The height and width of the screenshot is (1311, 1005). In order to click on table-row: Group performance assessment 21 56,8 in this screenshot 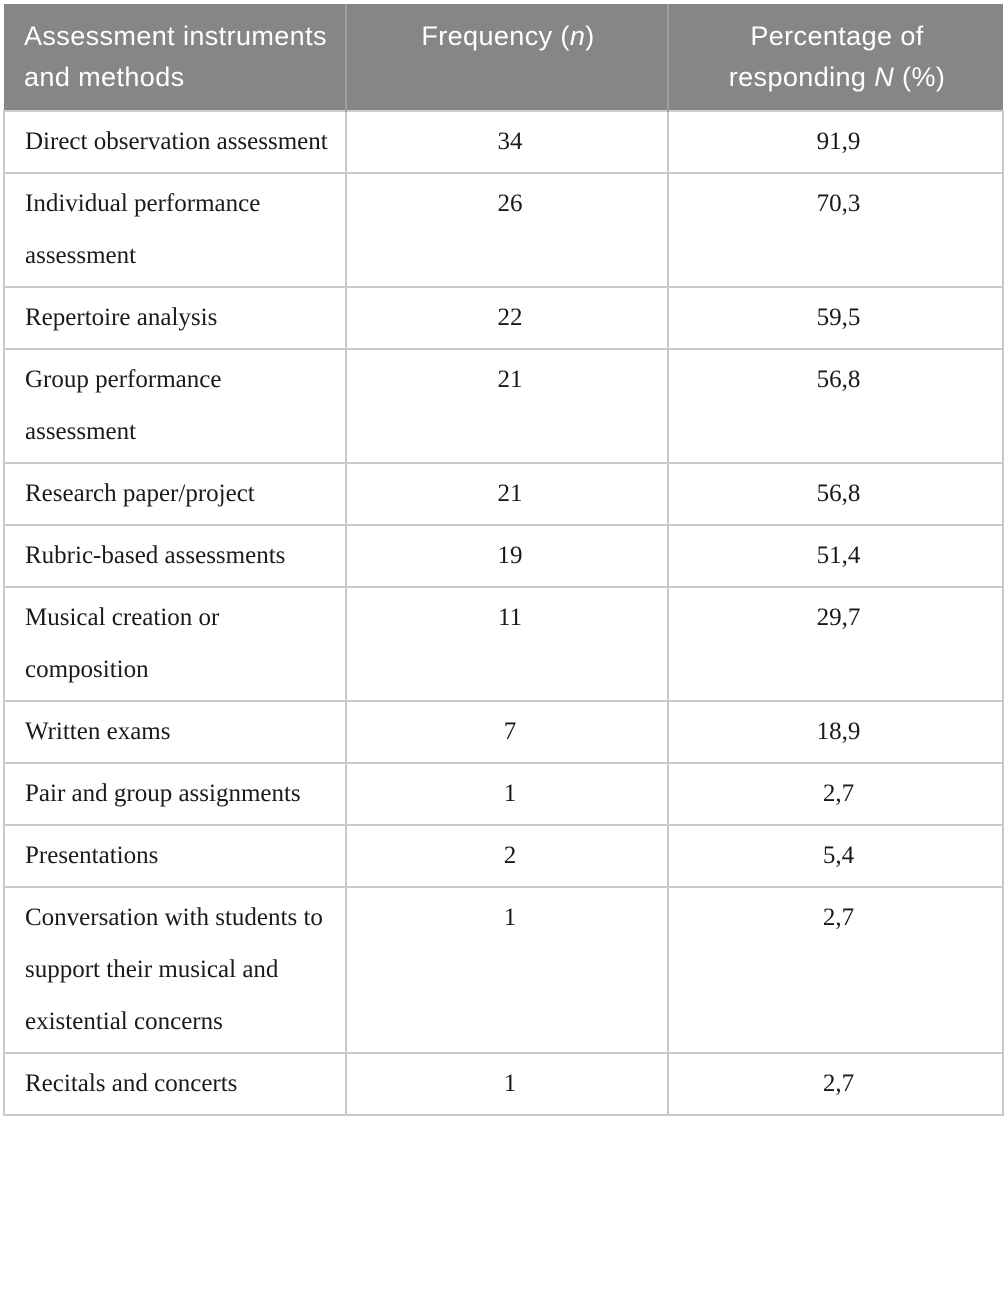, I will do `click(503, 406)`.